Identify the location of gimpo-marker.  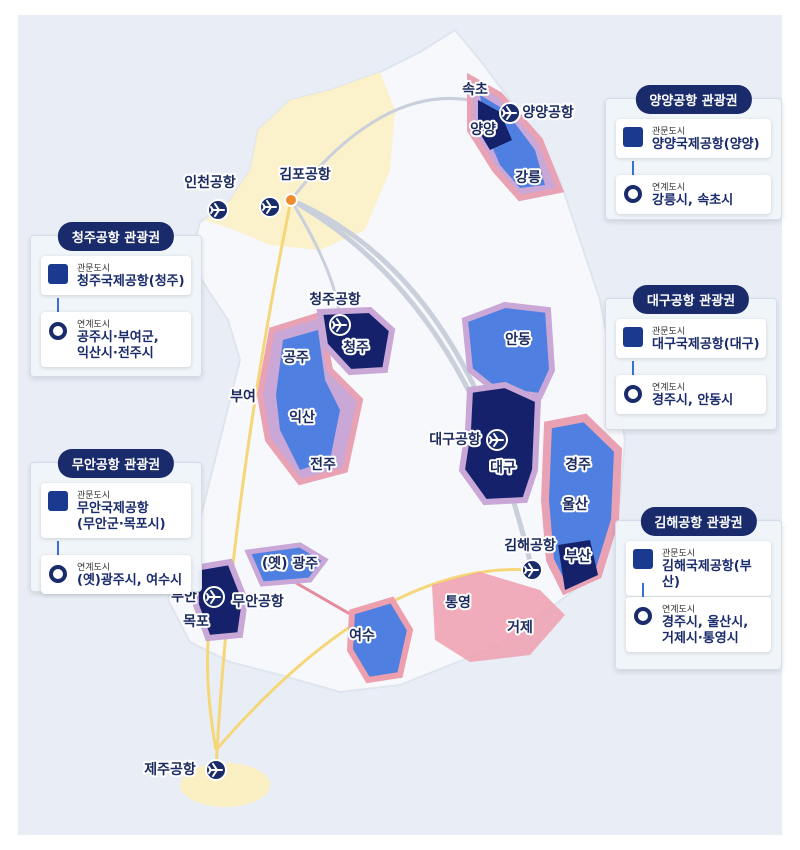
(291, 200).